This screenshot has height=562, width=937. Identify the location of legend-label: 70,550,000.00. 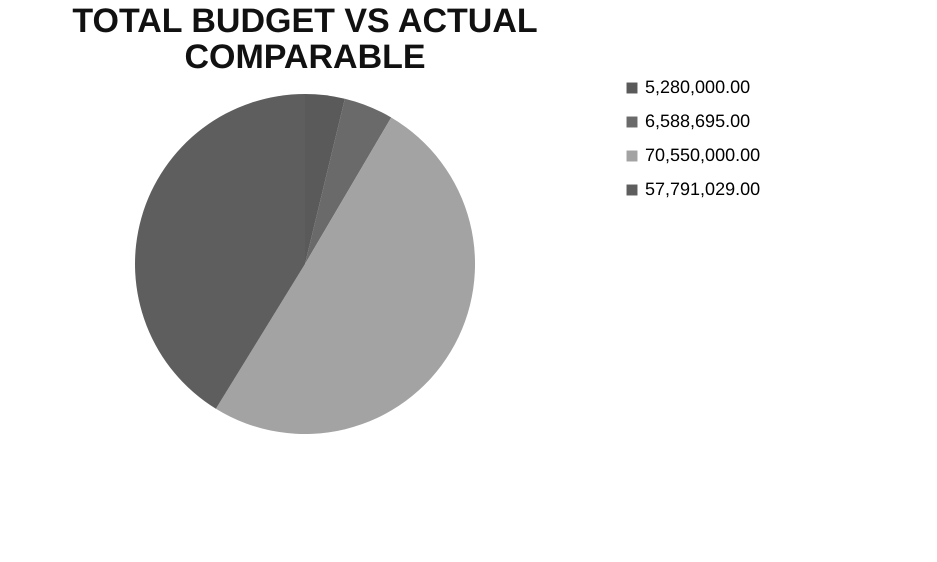
(702, 155).